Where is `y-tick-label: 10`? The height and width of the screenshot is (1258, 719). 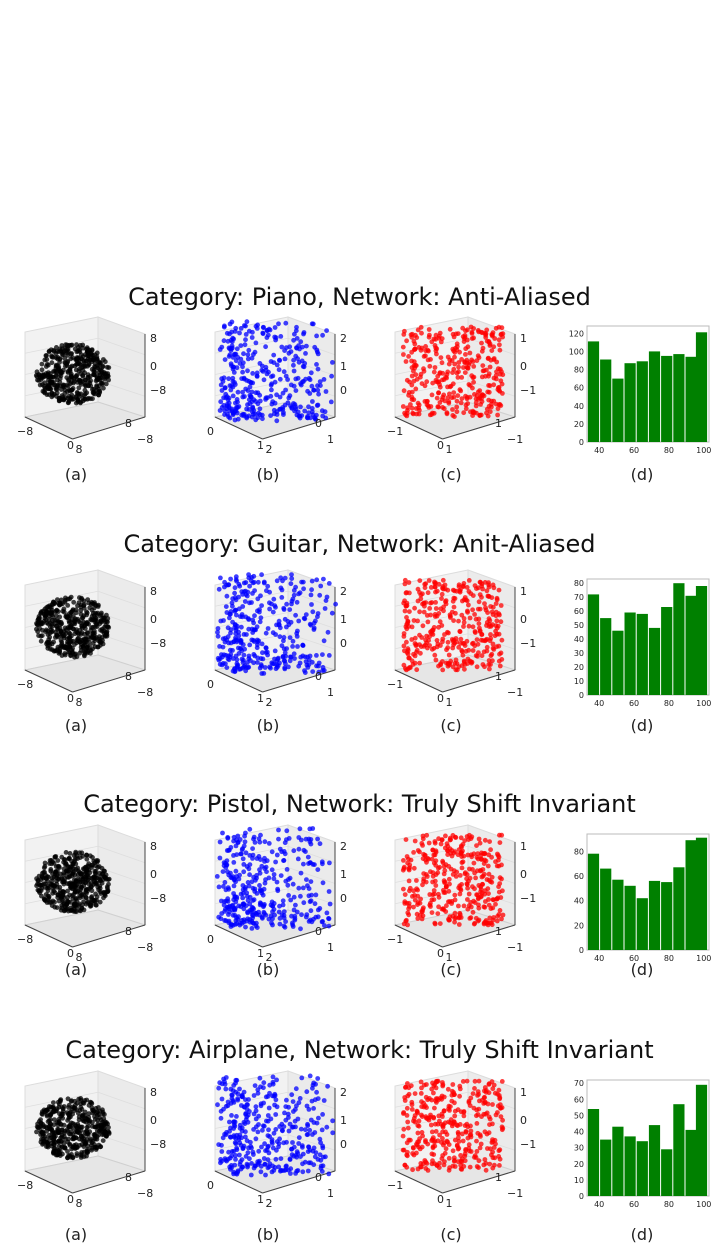
y-tick-label: 10 is located at coordinates (579, 1180).